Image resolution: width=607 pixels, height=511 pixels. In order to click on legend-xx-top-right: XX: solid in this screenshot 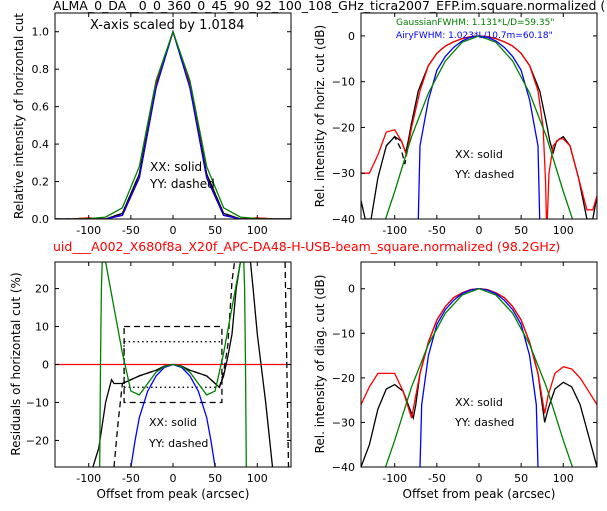, I will do `click(479, 154)`.